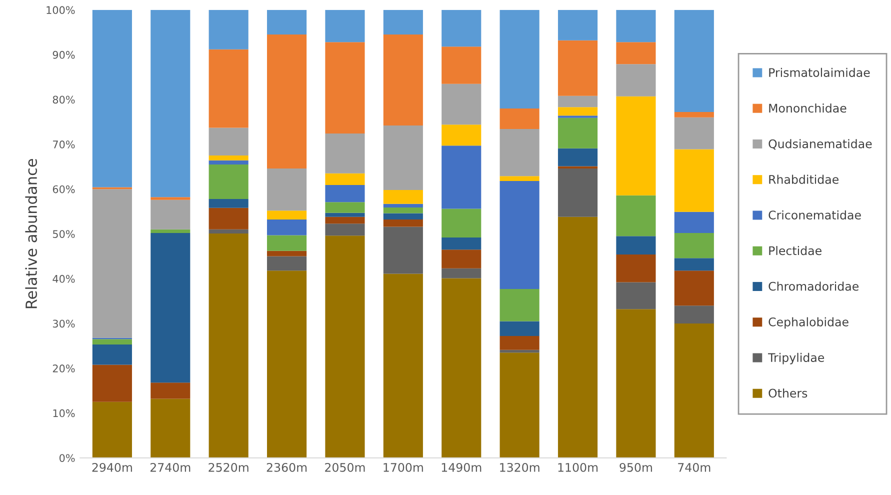  I want to click on y-tick-label: 40%, so click(63, 278).